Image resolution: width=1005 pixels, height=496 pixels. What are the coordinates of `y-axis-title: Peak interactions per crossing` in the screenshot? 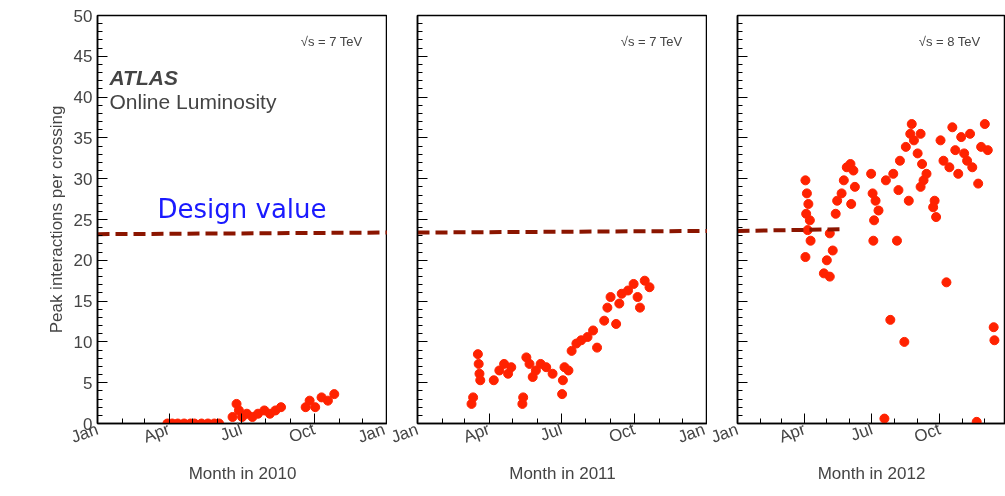 It's located at (56, 219).